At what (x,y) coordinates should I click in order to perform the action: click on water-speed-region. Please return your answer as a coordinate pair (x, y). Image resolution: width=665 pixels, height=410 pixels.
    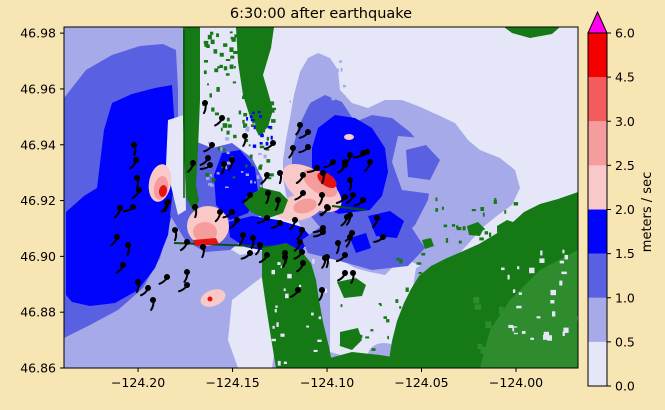
    Looking at the image, I should click on (423, 162).